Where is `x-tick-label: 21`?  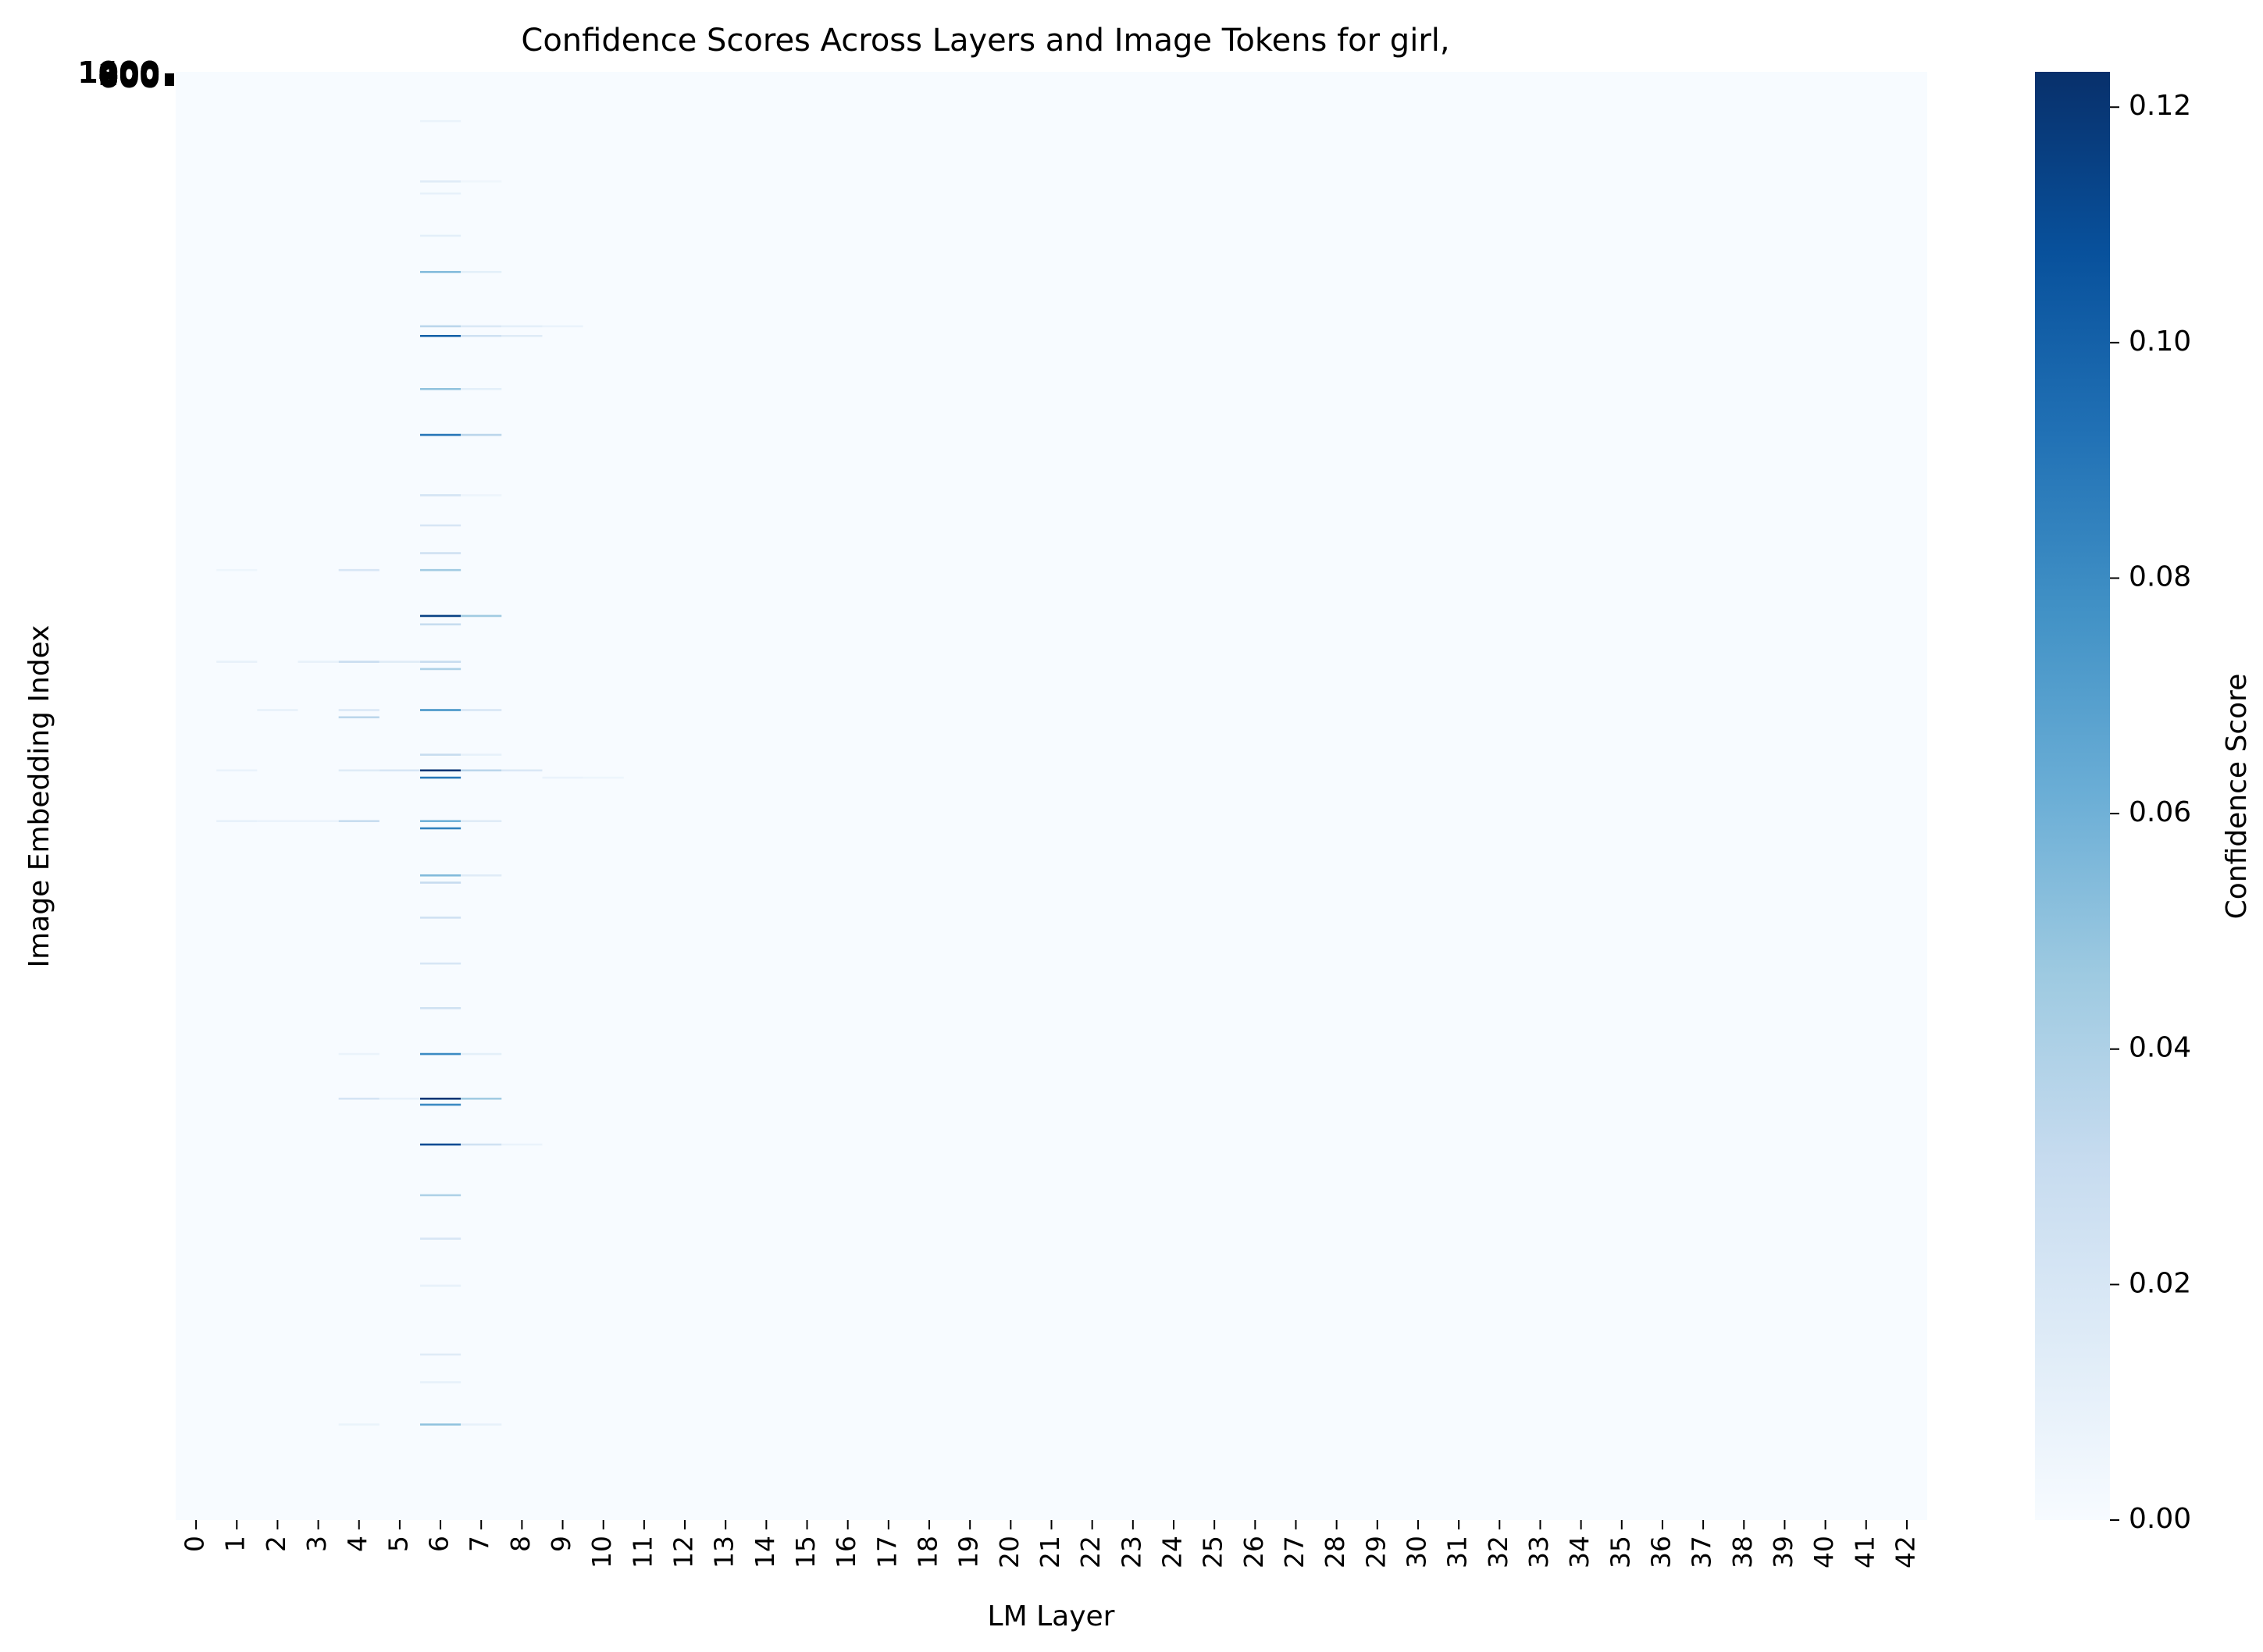 x-tick-label: 21 is located at coordinates (1050, 1552).